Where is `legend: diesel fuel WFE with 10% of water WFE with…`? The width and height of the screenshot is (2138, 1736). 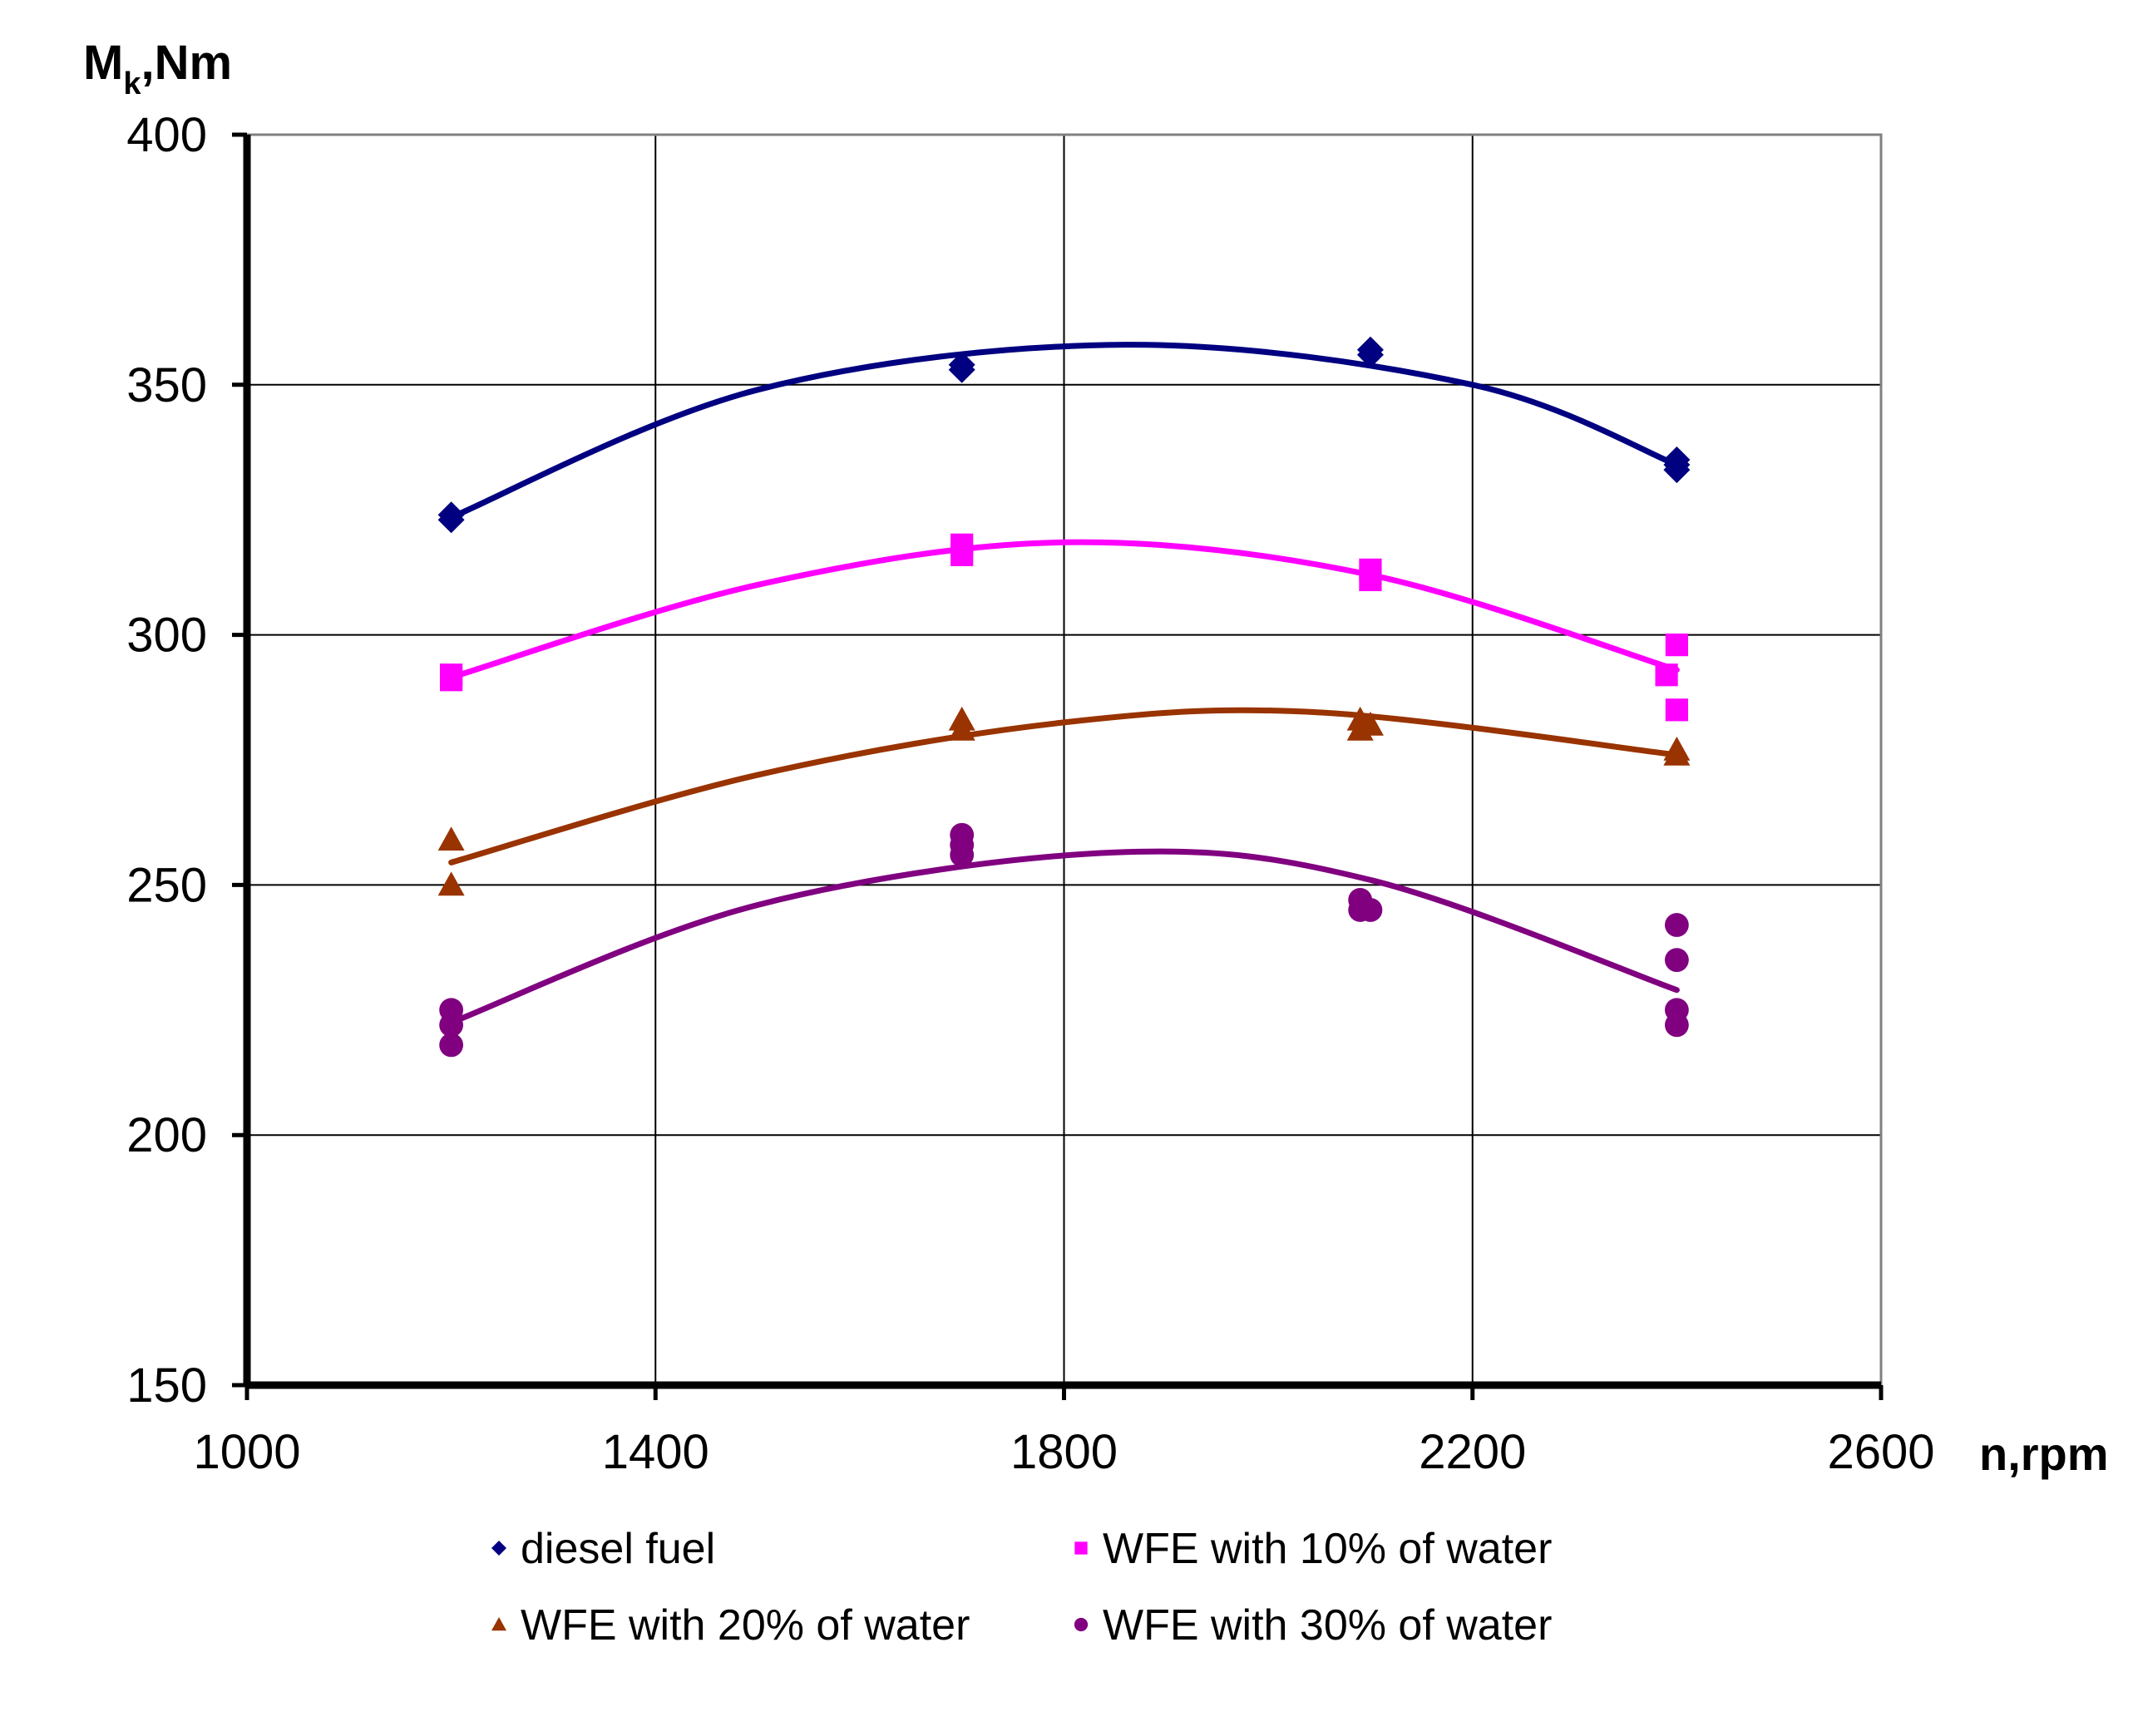
legend: diesel fuel WFE with 10% of water WFE with… is located at coordinates (1021, 1587).